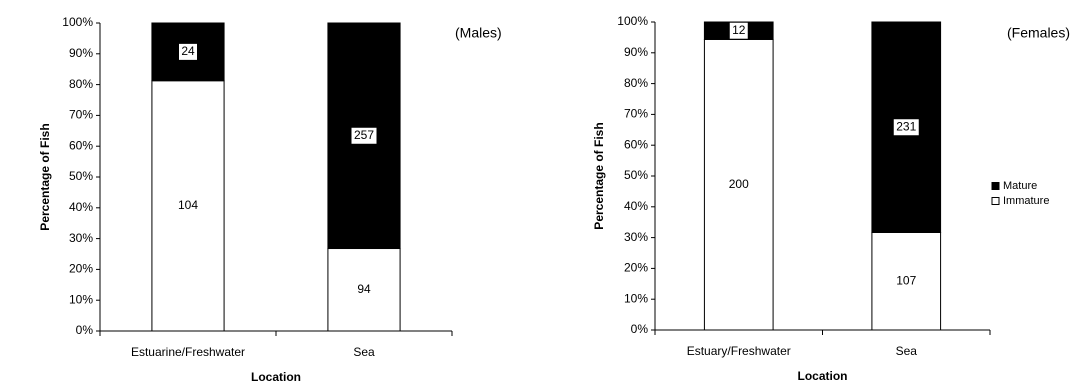 This screenshot has height=385, width=1071. I want to click on data-label: 12, so click(739, 30).